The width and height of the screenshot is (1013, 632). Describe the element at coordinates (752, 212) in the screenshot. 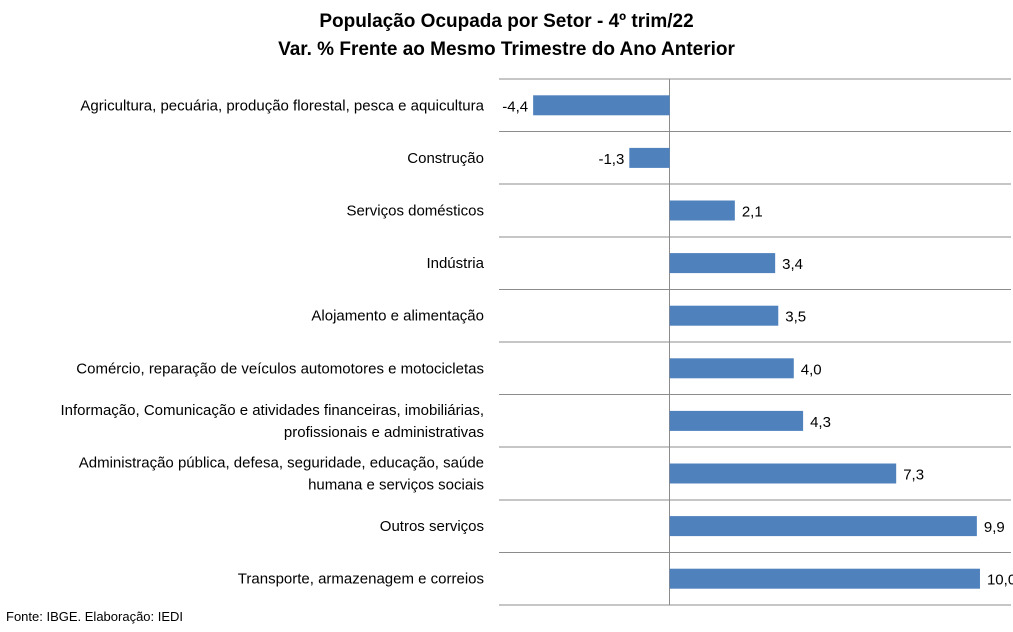

I see `data-label: 2,1` at that location.